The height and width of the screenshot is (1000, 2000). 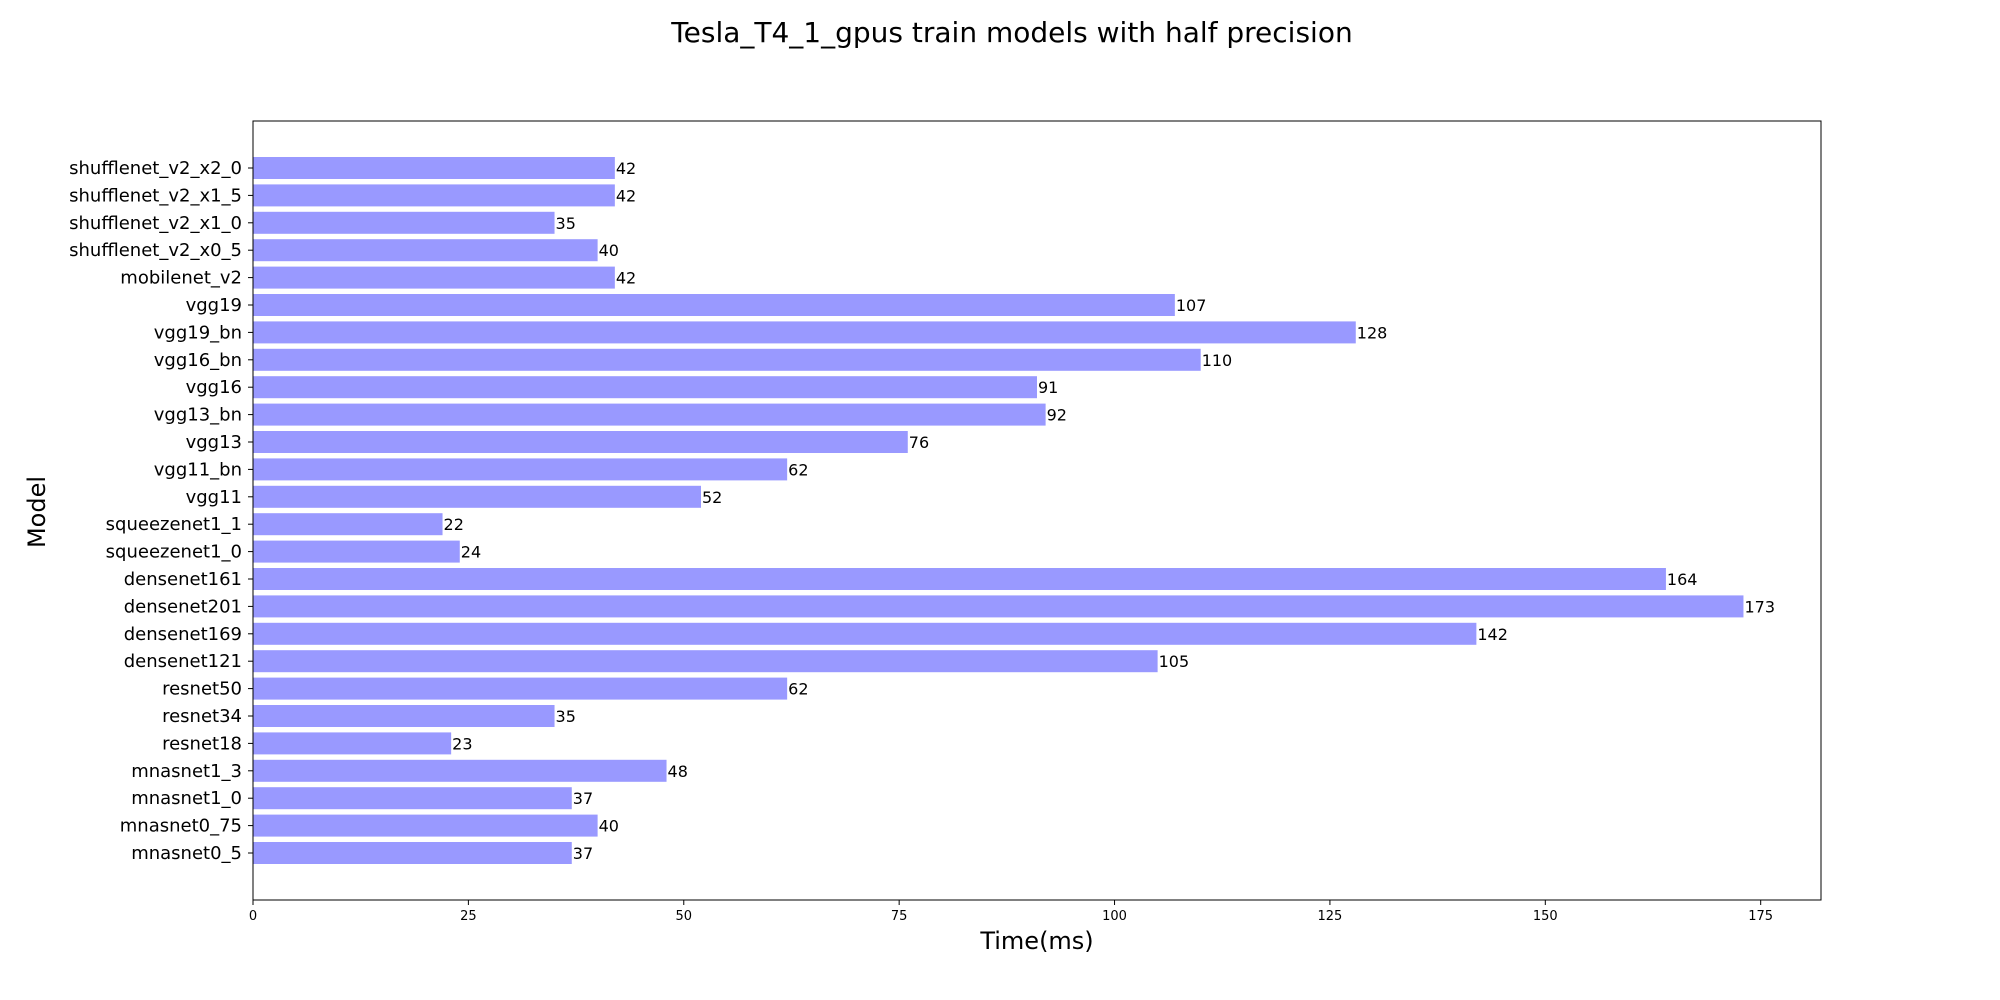 What do you see at coordinates (645, 387) in the screenshot?
I see `bar-vgg16` at bounding box center [645, 387].